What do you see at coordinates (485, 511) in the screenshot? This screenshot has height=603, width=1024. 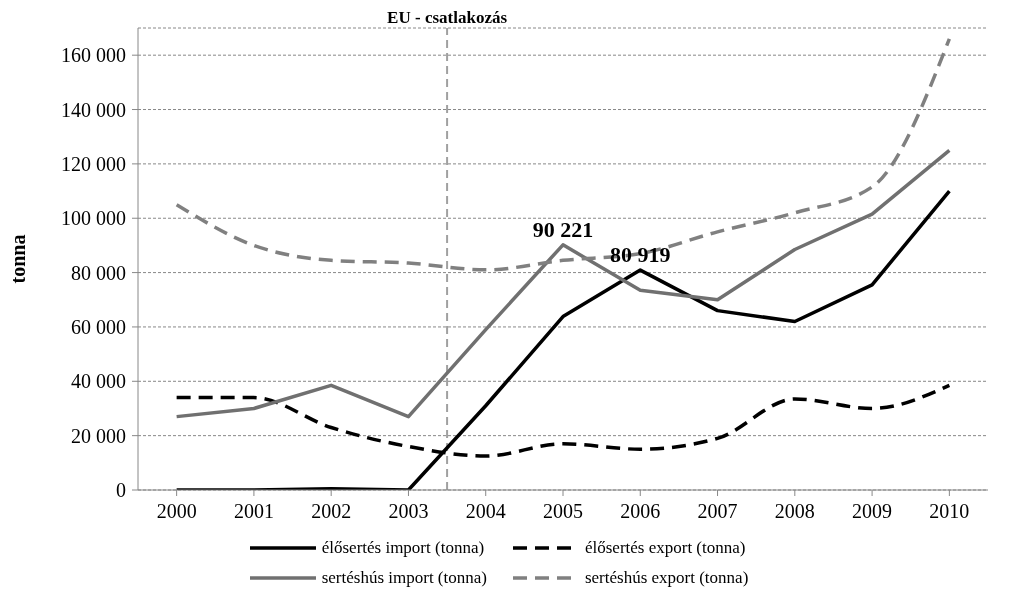 I see `x-tick-label: 2004` at bounding box center [485, 511].